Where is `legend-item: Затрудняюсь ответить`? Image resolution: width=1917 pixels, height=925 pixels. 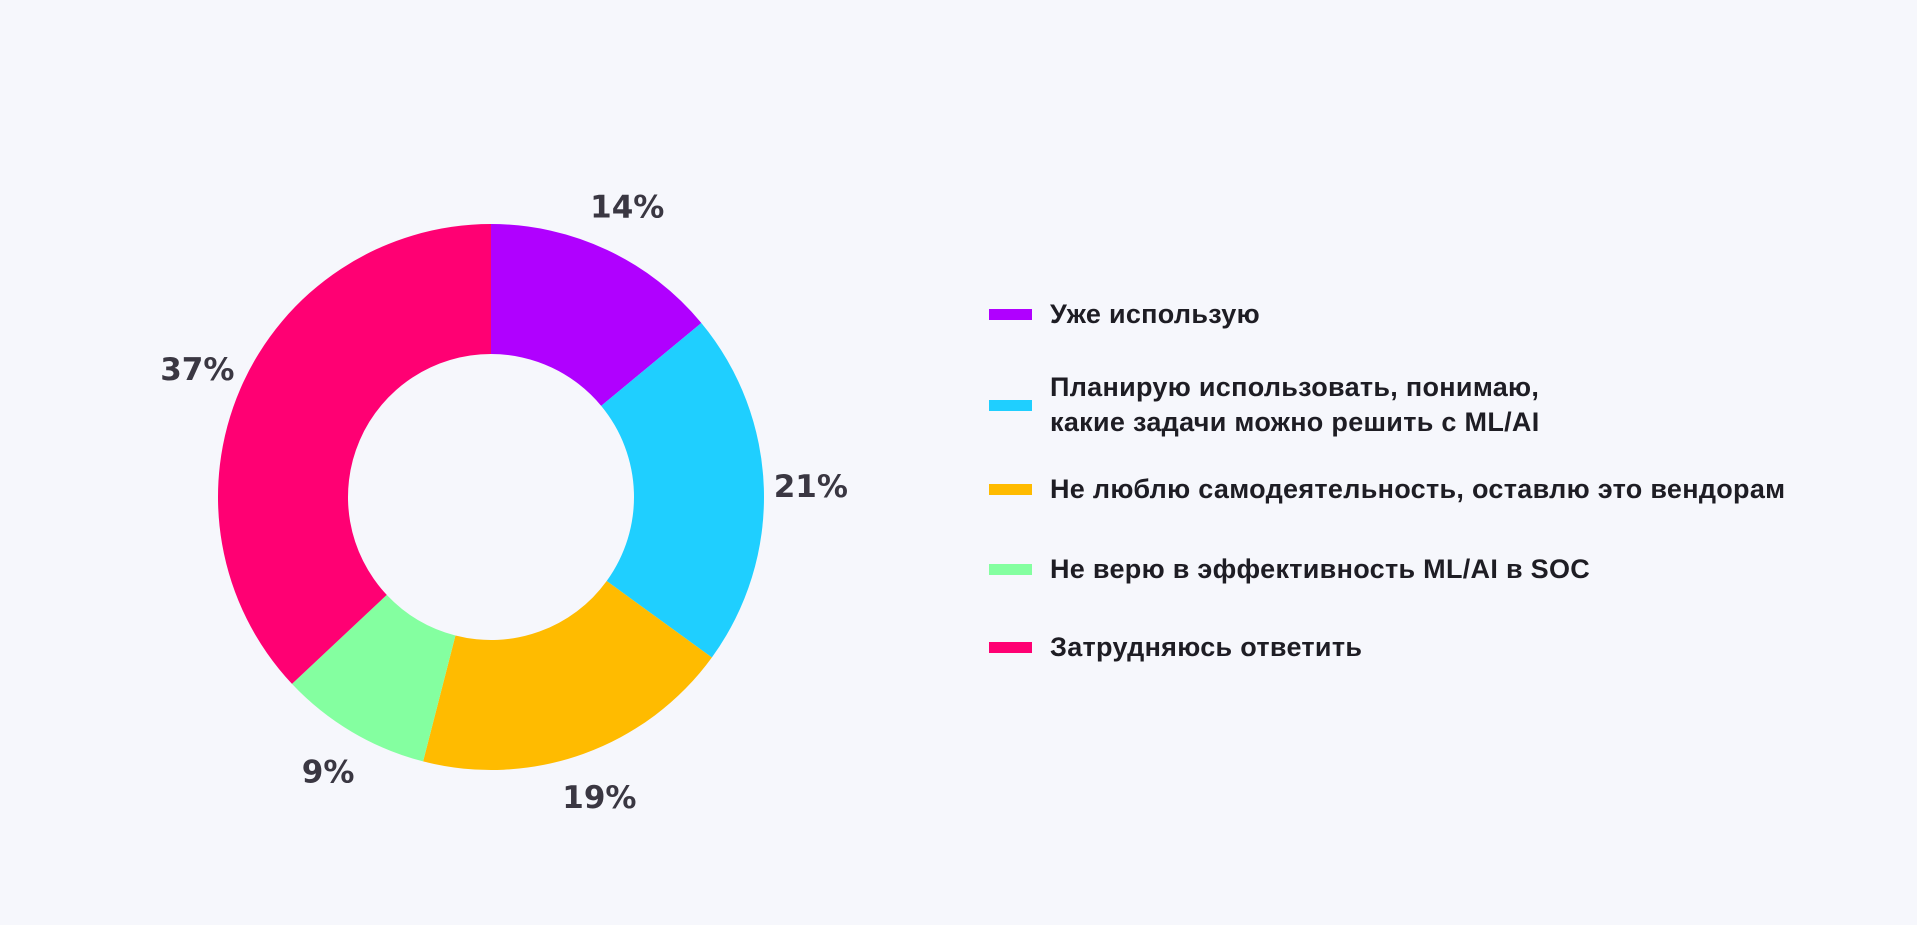 legend-item: Затрудняюсь ответить is located at coordinates (1175, 647).